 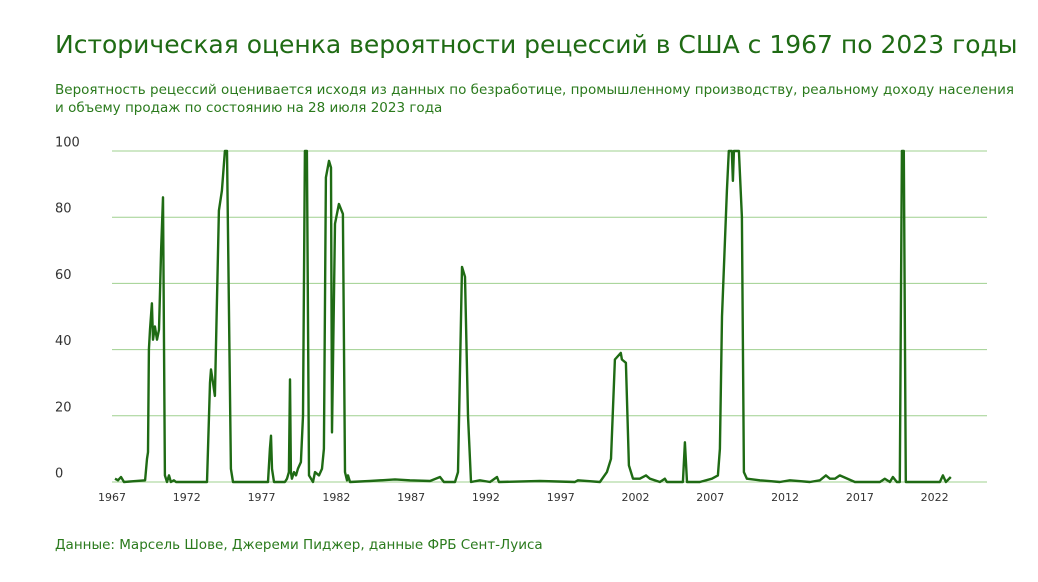 What do you see at coordinates (63, 209) in the screenshot?
I see `y-tick-label: 80` at bounding box center [63, 209].